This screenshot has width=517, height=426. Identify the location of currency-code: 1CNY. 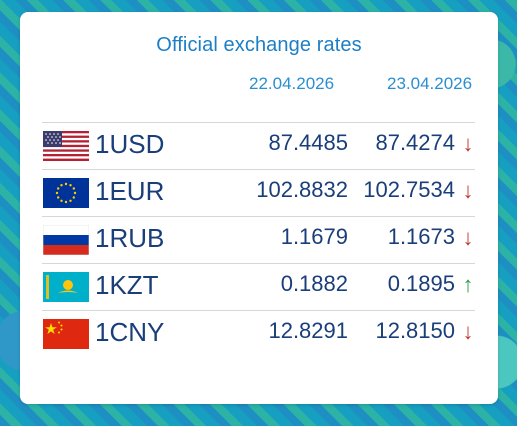
(130, 332).